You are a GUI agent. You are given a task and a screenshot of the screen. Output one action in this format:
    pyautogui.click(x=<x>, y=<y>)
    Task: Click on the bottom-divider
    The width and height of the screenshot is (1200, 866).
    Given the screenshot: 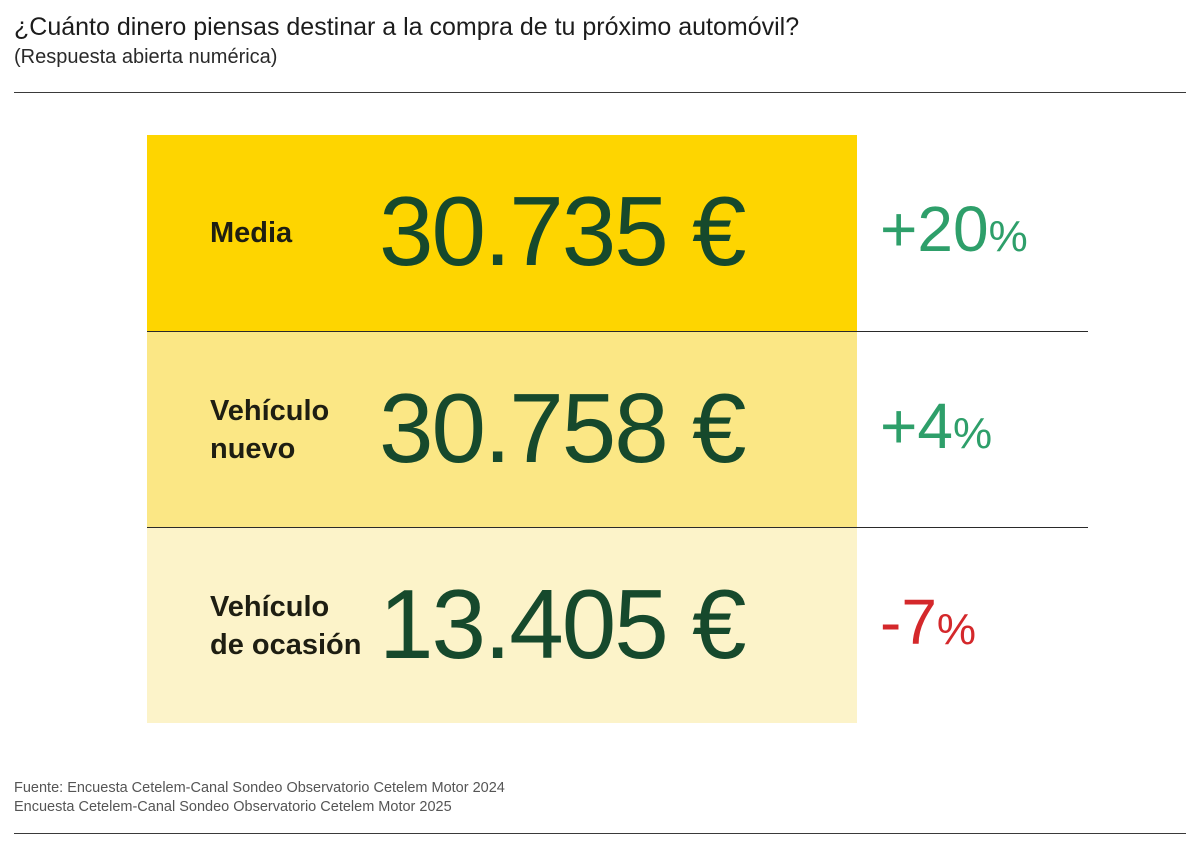 What is the action you would take?
    pyautogui.click(x=600, y=833)
    